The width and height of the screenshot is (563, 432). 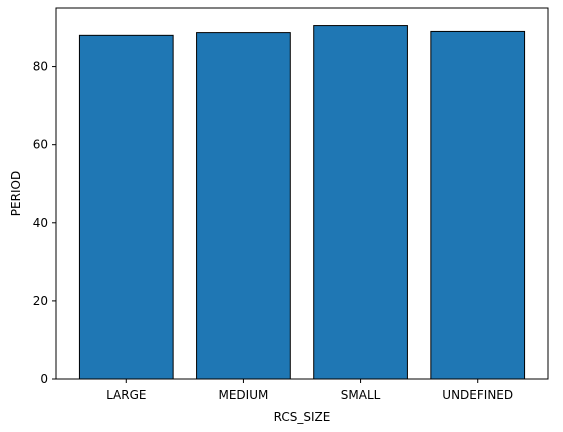 I want to click on x-tick-label: MEDIUM, so click(x=243, y=395).